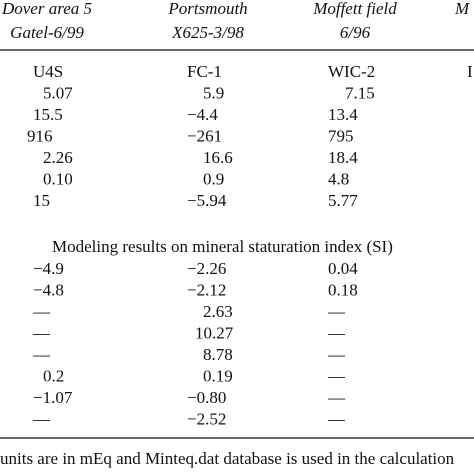  What do you see at coordinates (53, 397) in the screenshot?
I see `table-cell: −1.07` at bounding box center [53, 397].